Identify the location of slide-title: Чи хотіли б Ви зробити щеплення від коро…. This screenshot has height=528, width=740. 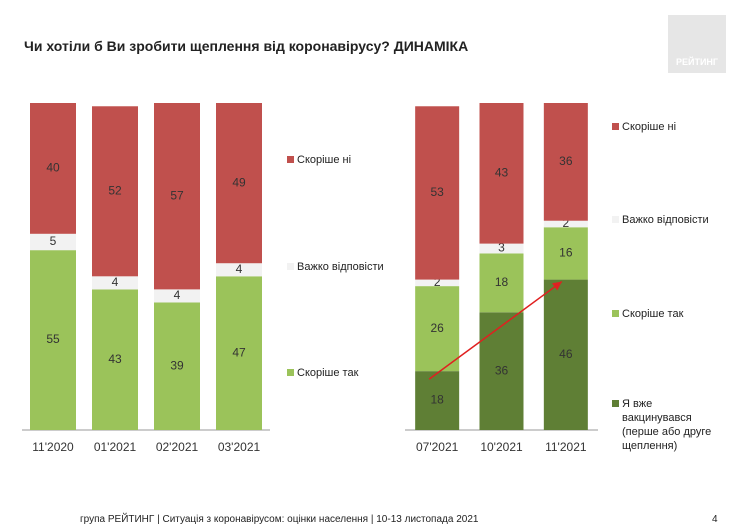
(246, 46).